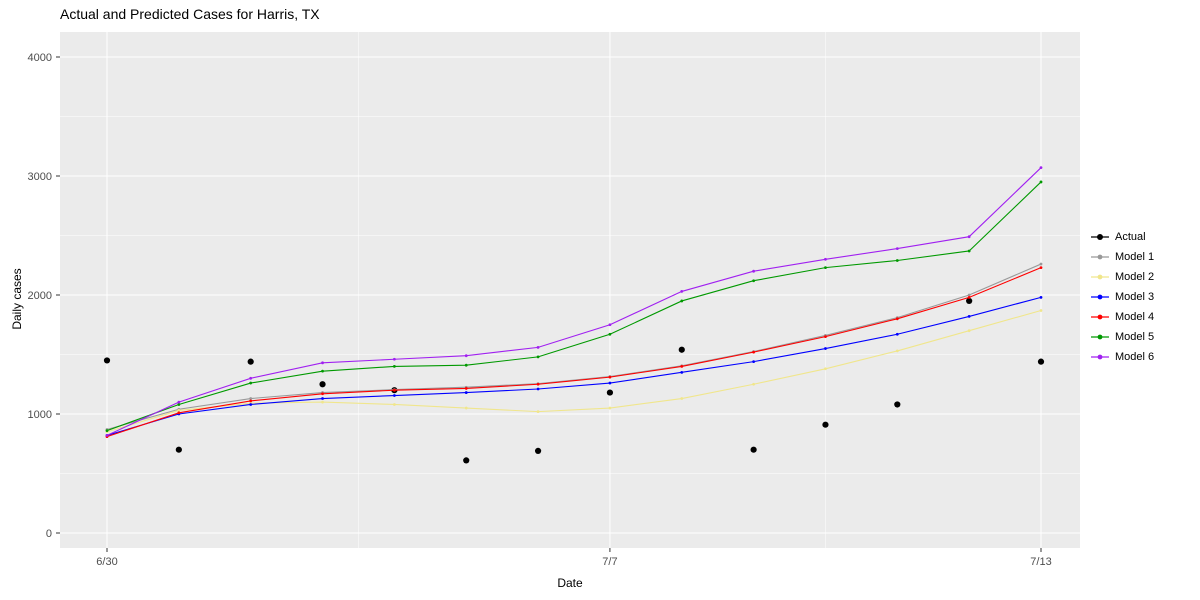 The image size is (1200, 600). I want to click on x-tick-label: 7/7, so click(609, 562).